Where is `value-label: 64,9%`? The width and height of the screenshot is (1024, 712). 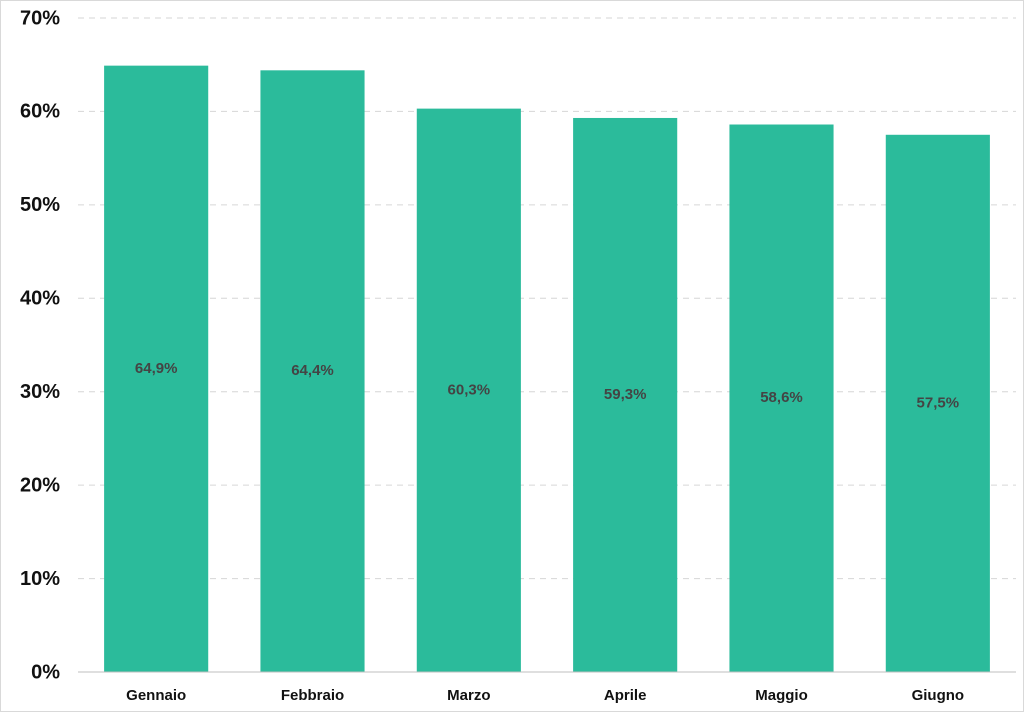
value-label: 64,9% is located at coordinates (156, 368).